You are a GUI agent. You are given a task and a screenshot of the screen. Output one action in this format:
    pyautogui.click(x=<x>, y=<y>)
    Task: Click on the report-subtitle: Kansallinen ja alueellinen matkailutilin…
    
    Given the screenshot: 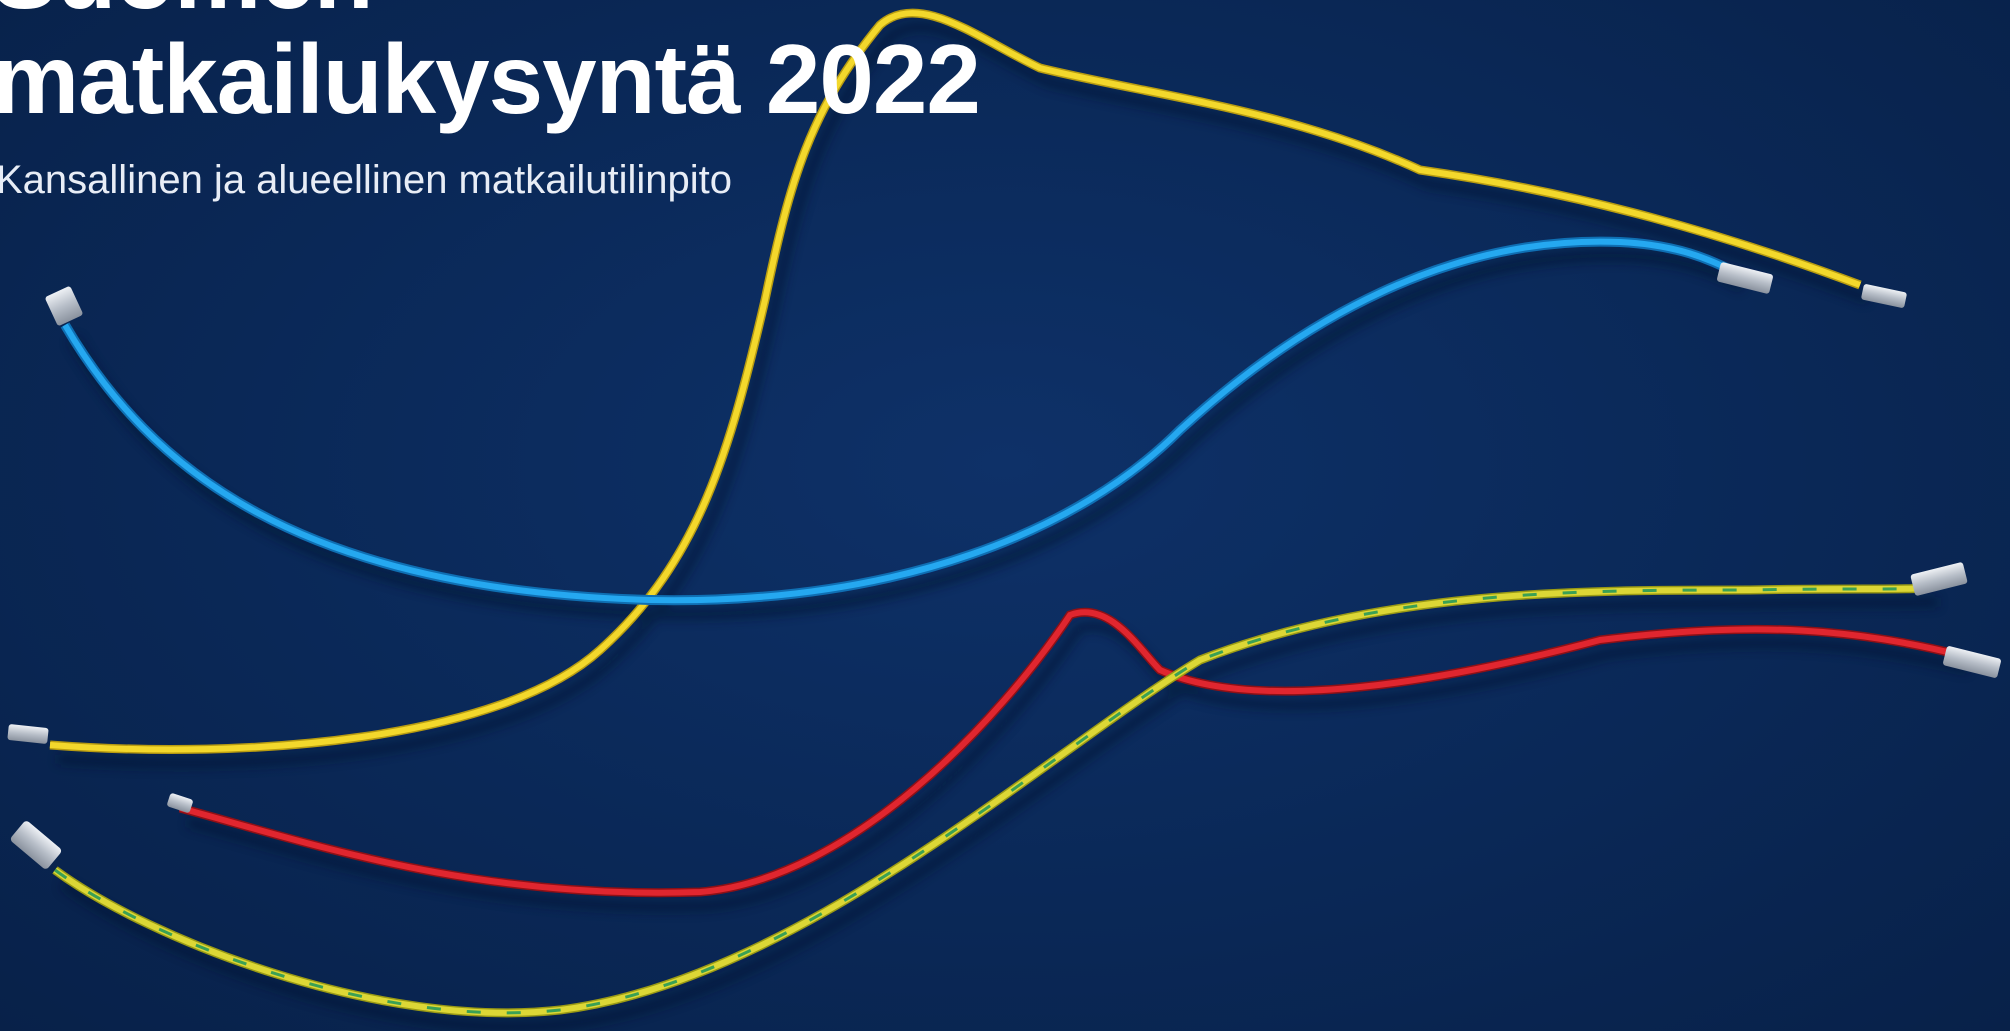 What is the action you would take?
    pyautogui.click(x=366, y=180)
    